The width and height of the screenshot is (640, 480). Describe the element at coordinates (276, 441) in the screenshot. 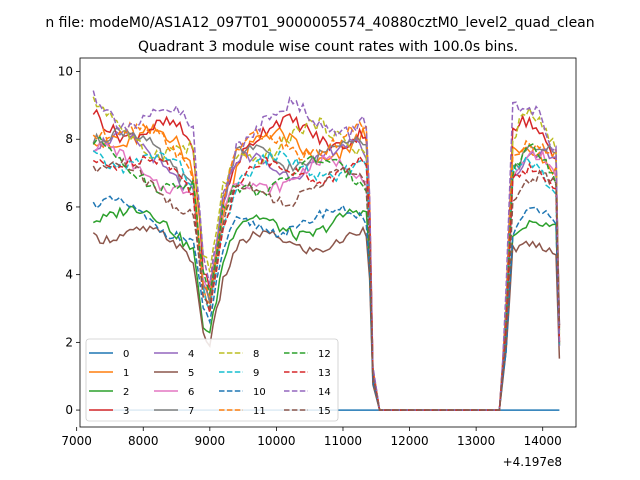

I see `x-tick-label: 10000` at that location.